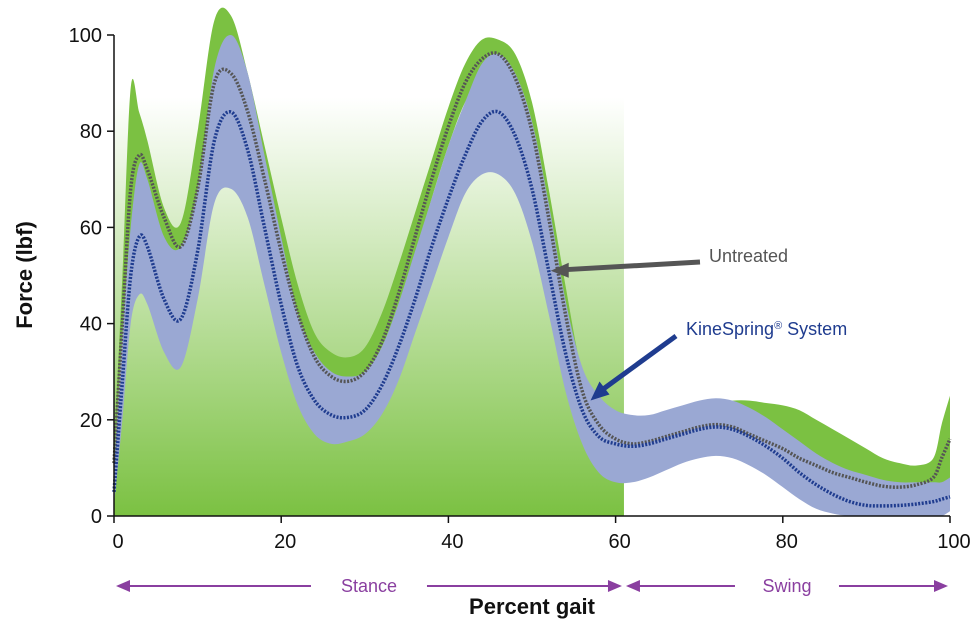  I want to click on x-tick-label: 40, so click(452, 542).